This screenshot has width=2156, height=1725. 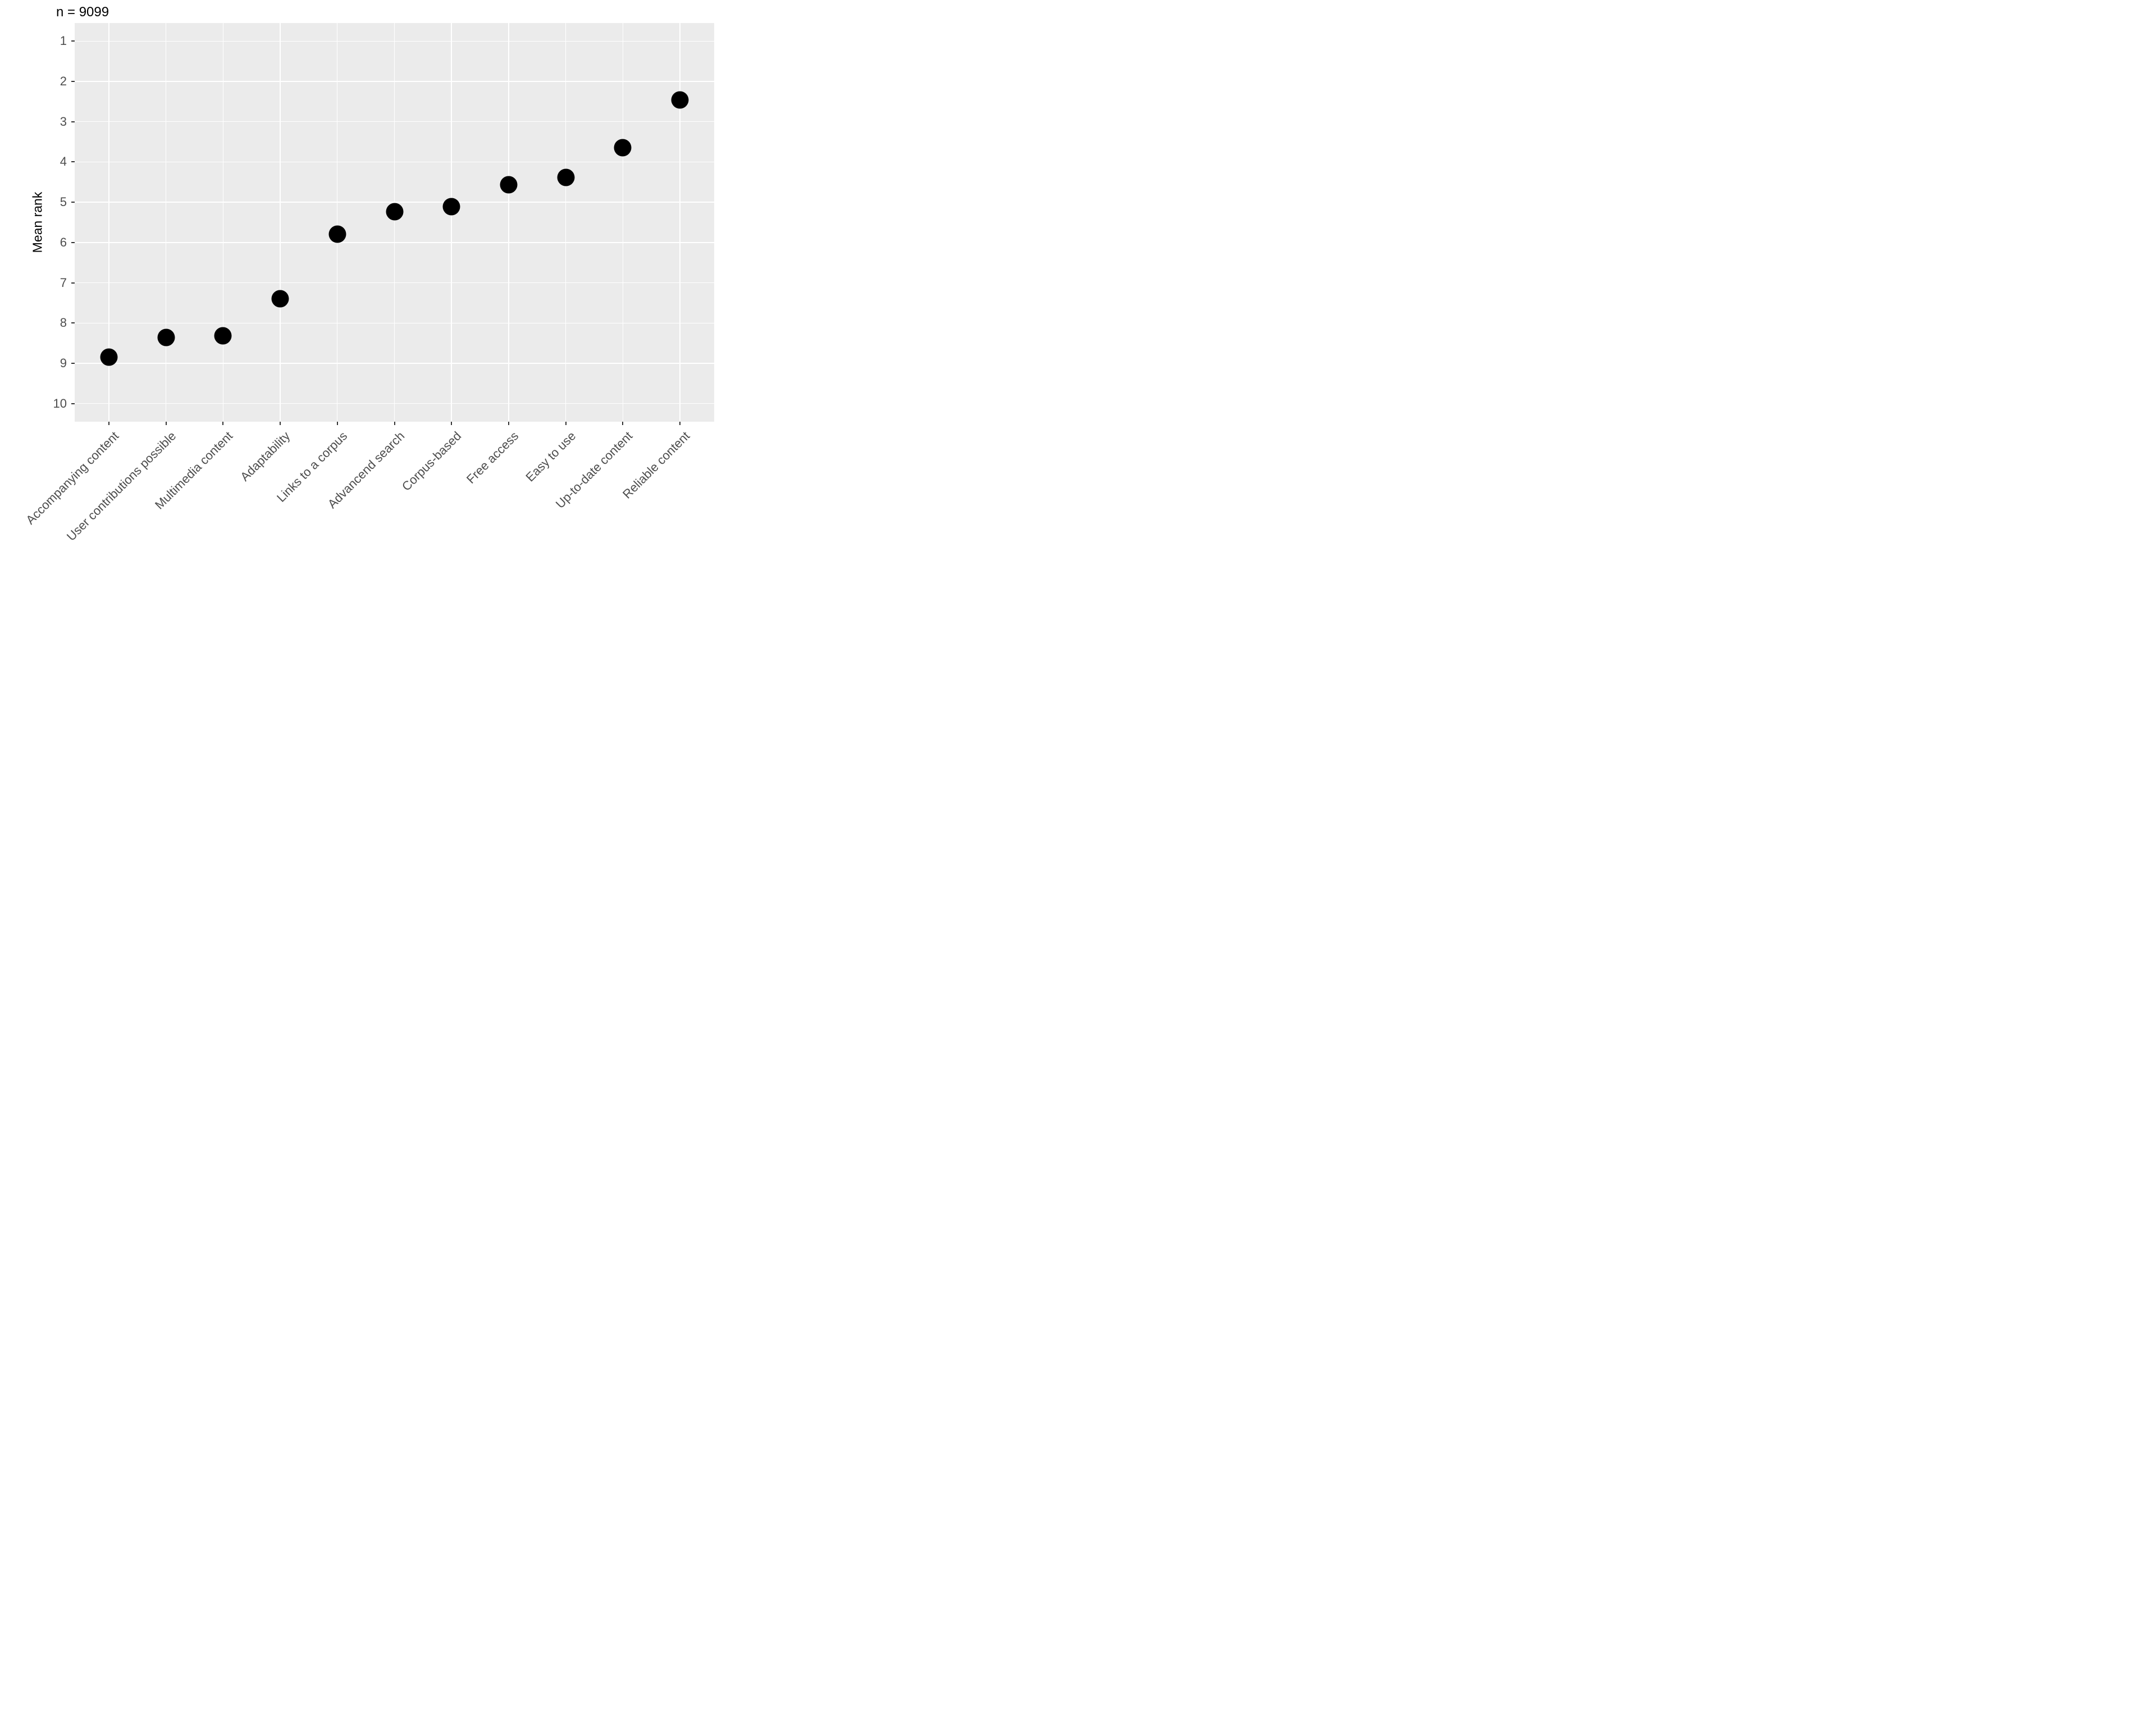 What do you see at coordinates (63, 161) in the screenshot?
I see `y-tick-label: 4` at bounding box center [63, 161].